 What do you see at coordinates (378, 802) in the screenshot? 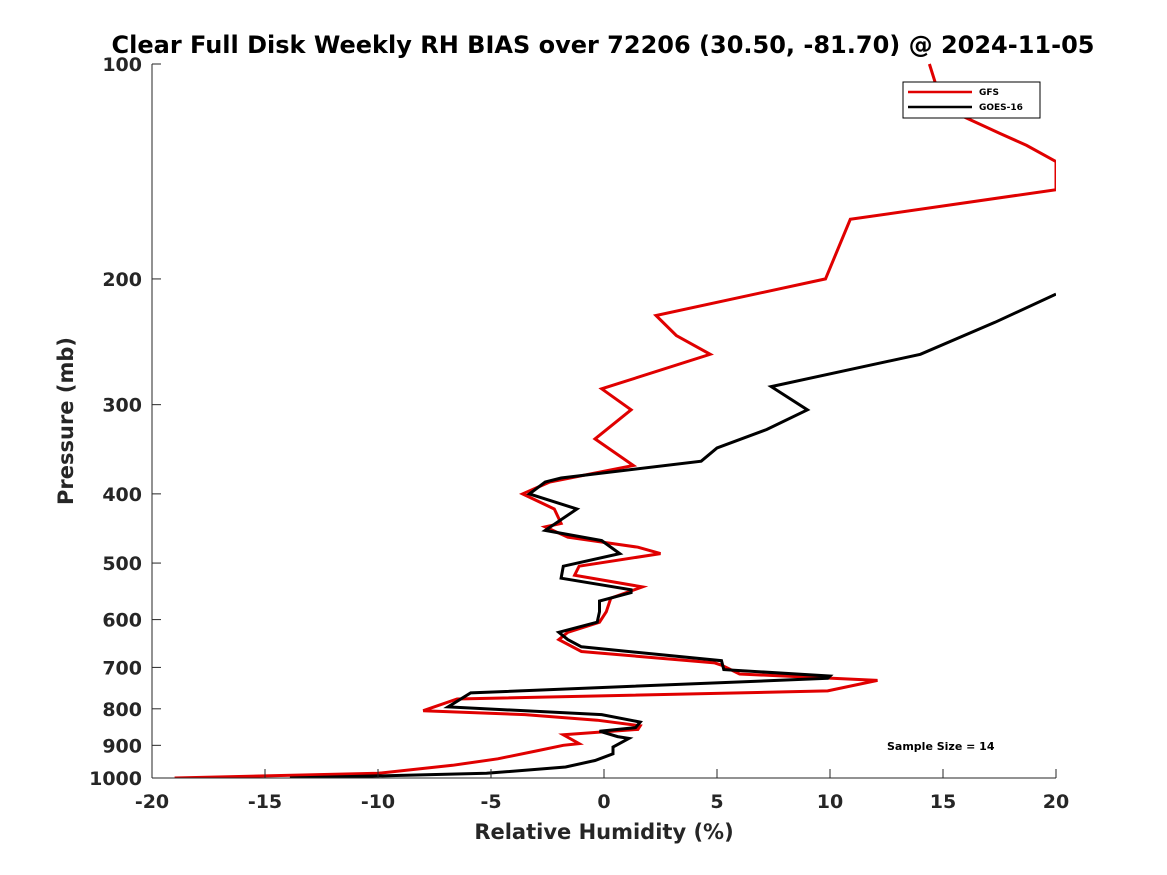
I see `x-tick-label: -10` at bounding box center [378, 802].